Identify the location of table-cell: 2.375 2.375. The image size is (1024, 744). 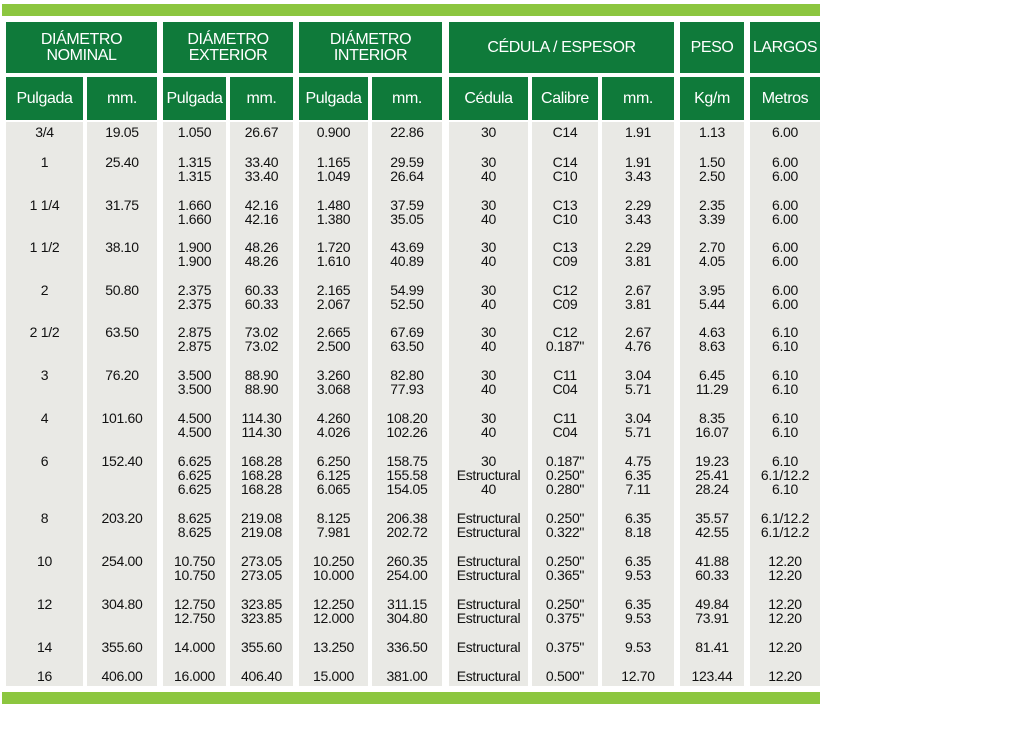
(194, 297).